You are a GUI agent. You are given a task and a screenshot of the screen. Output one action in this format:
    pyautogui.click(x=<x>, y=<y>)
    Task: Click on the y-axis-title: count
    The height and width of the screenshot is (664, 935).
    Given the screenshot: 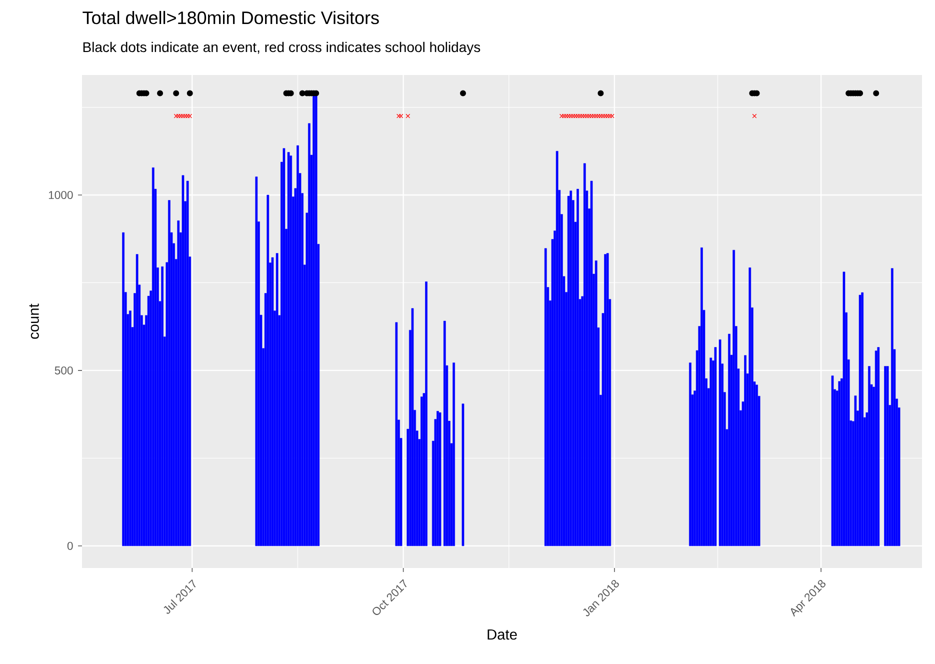 What is the action you would take?
    pyautogui.click(x=34, y=321)
    